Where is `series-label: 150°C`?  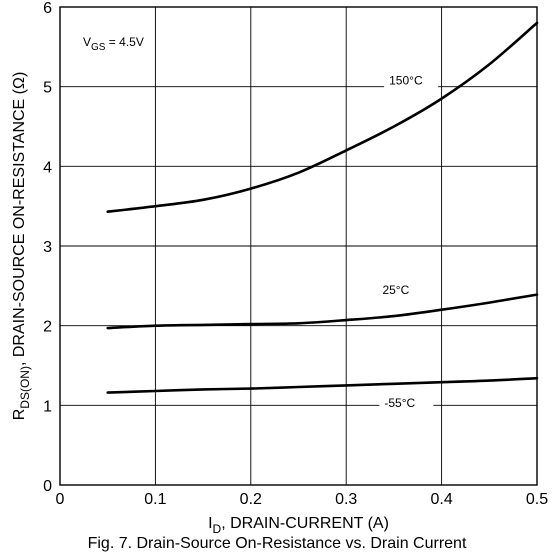
series-label: 150°C is located at coordinates (406, 80).